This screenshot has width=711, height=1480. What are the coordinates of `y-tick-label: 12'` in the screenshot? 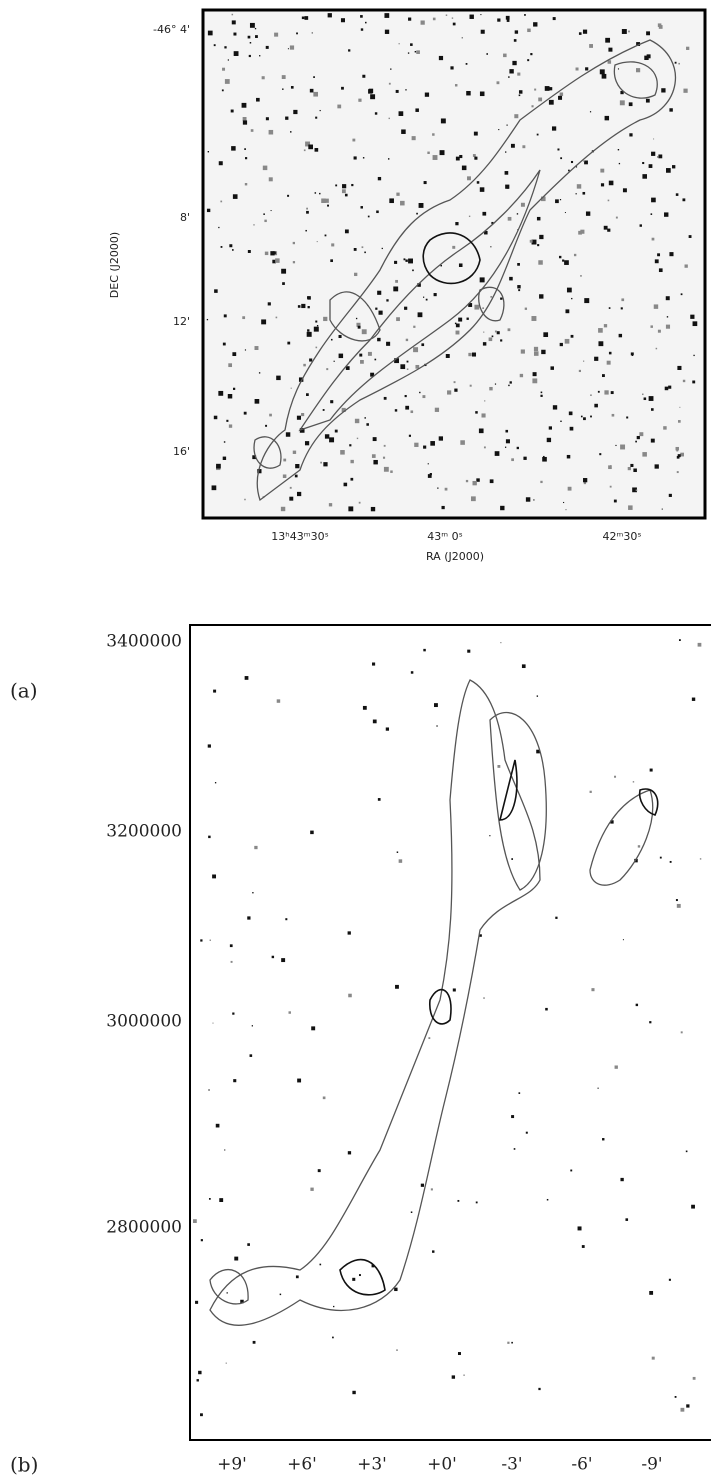 It's located at (181, 321).